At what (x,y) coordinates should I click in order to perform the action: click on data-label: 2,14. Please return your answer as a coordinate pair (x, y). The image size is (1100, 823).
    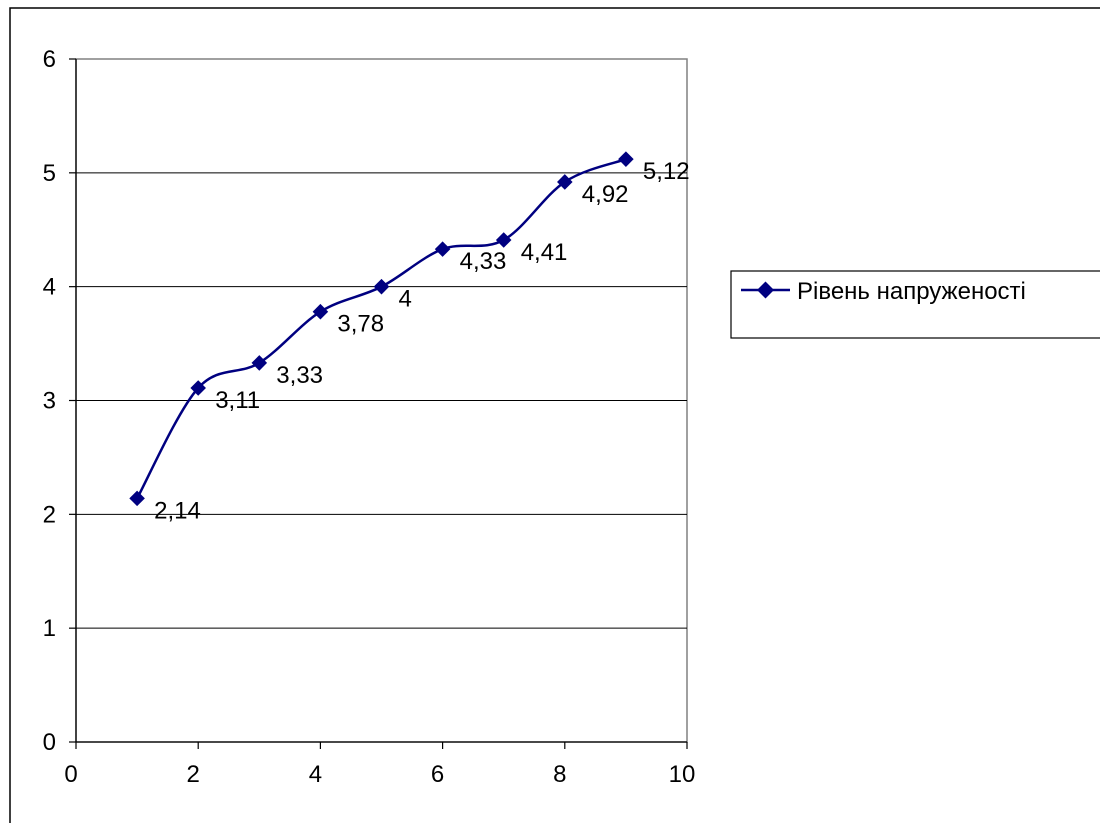
    Looking at the image, I should click on (177, 510).